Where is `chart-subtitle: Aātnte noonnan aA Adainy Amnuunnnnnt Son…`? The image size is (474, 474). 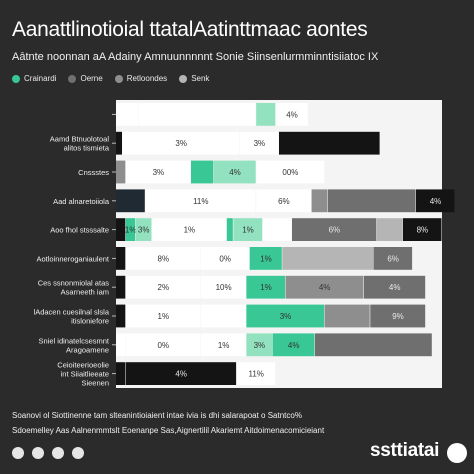 chart-subtitle: Aātnte noonnan aA Adainy Amnuunnnnnt Son… is located at coordinates (195, 57).